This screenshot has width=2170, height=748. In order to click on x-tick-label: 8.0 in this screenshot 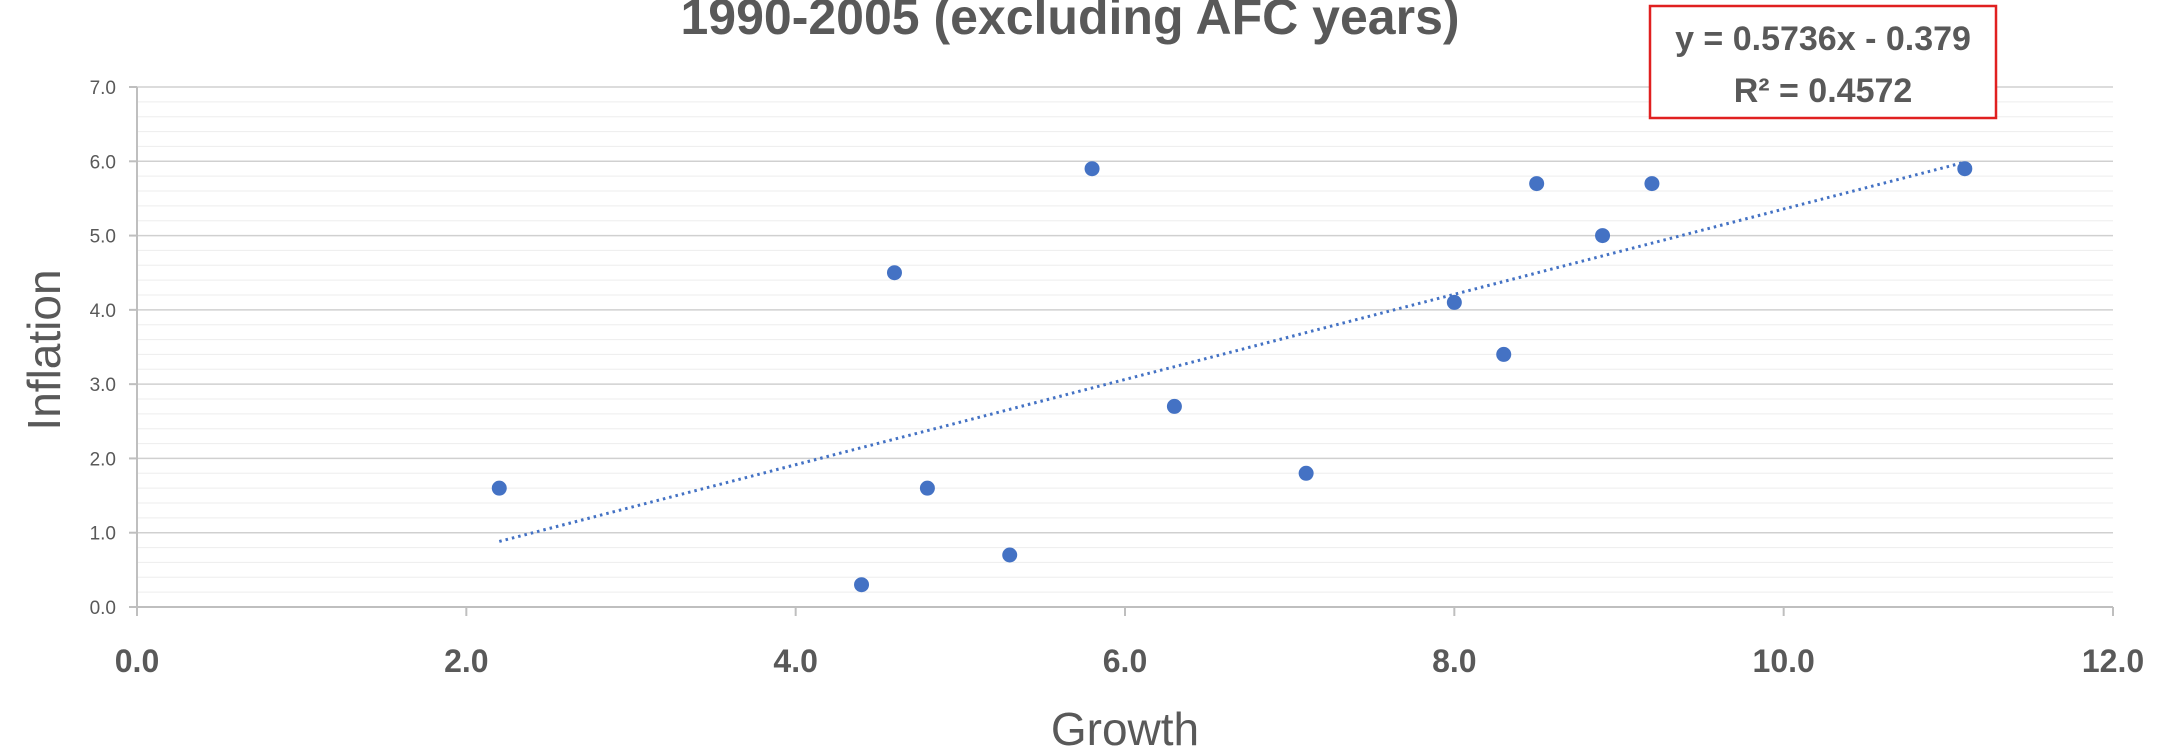, I will do `click(1454, 661)`.